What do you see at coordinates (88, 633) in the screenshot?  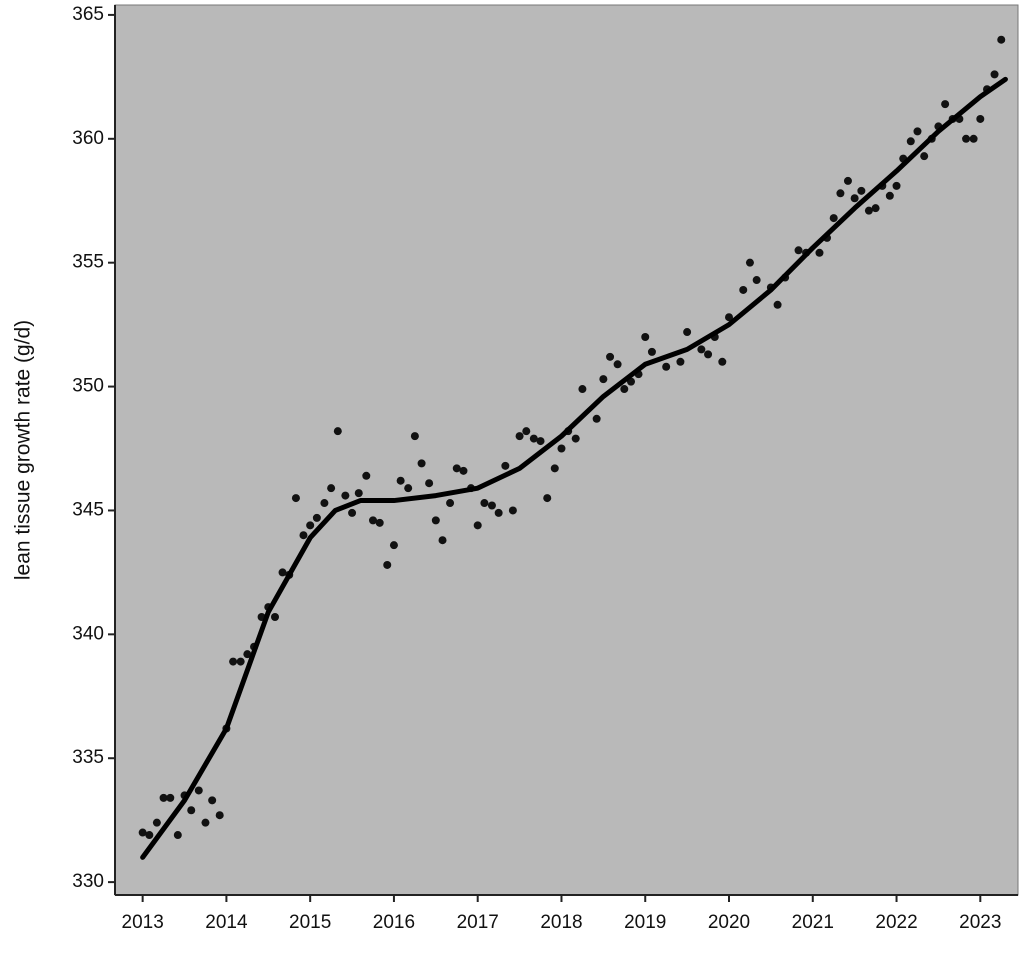 I see `y-tick-label: 340` at bounding box center [88, 633].